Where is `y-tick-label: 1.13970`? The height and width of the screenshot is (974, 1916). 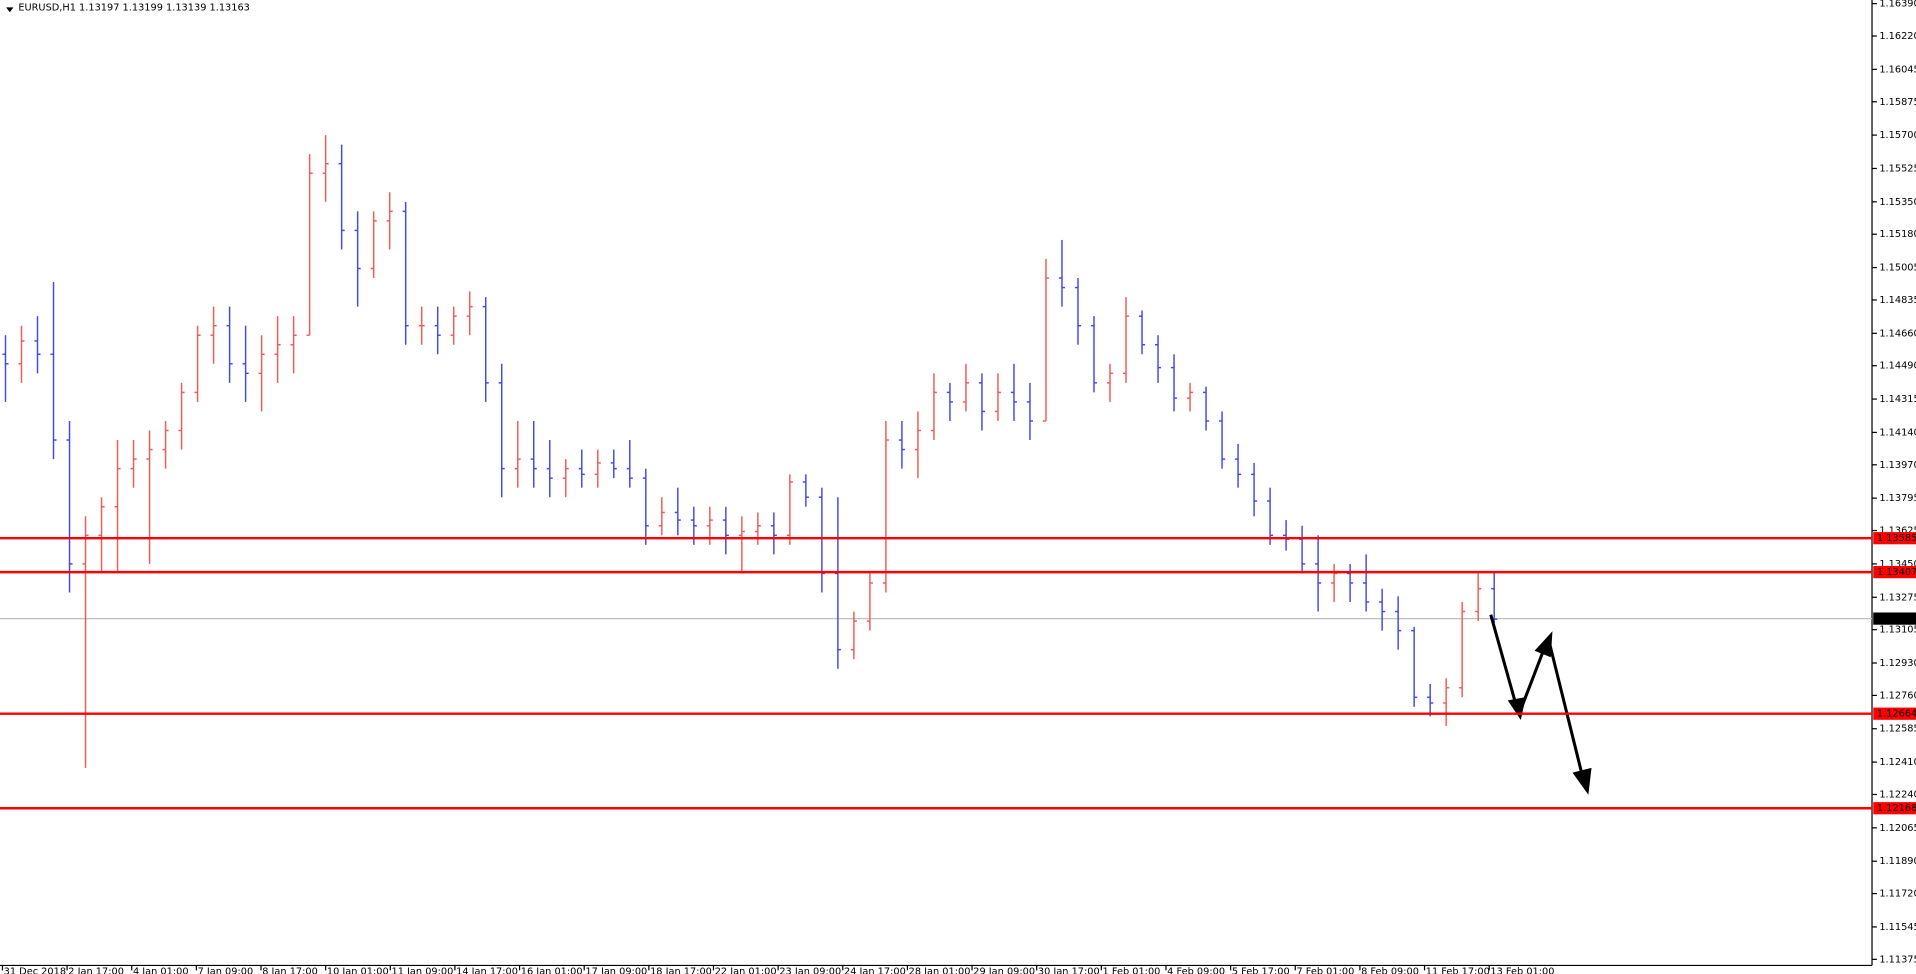
y-tick-label: 1.13970 is located at coordinates (1897, 465).